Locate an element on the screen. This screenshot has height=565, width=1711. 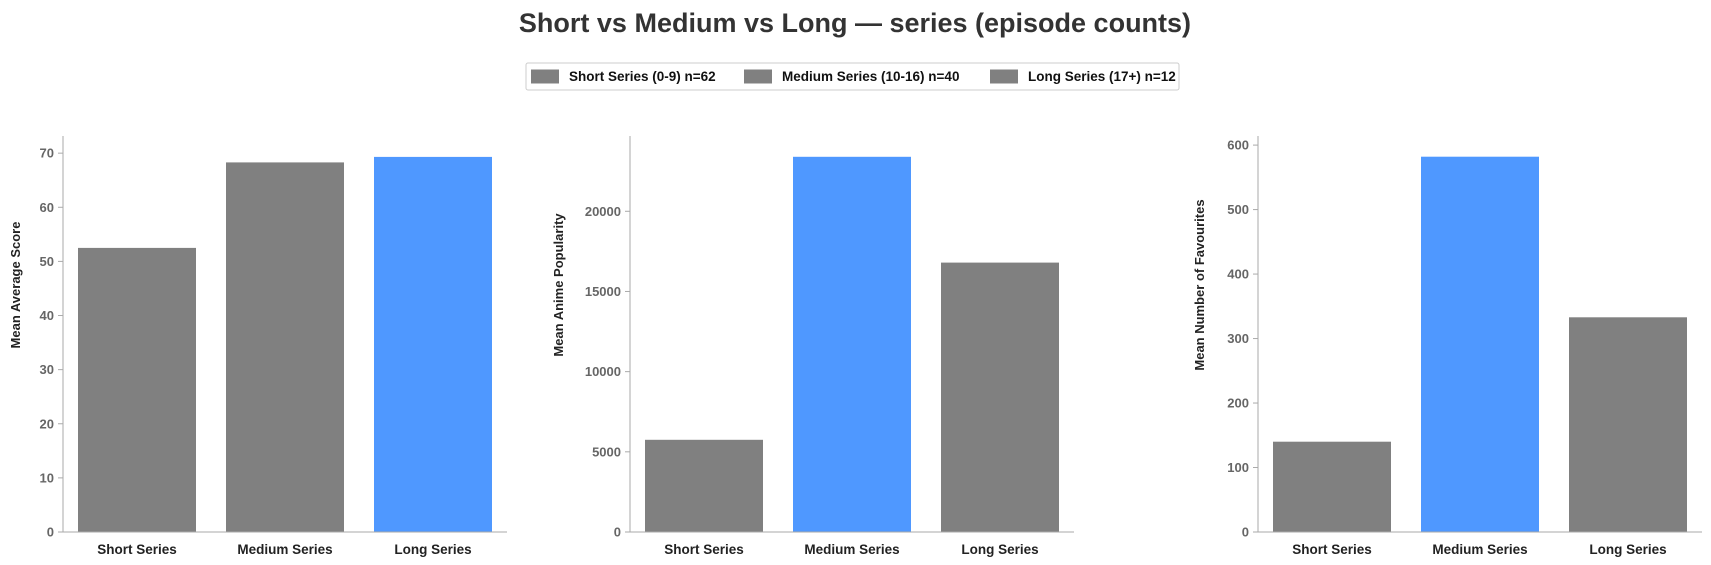
y-tick-label: 600 is located at coordinates (1238, 145).